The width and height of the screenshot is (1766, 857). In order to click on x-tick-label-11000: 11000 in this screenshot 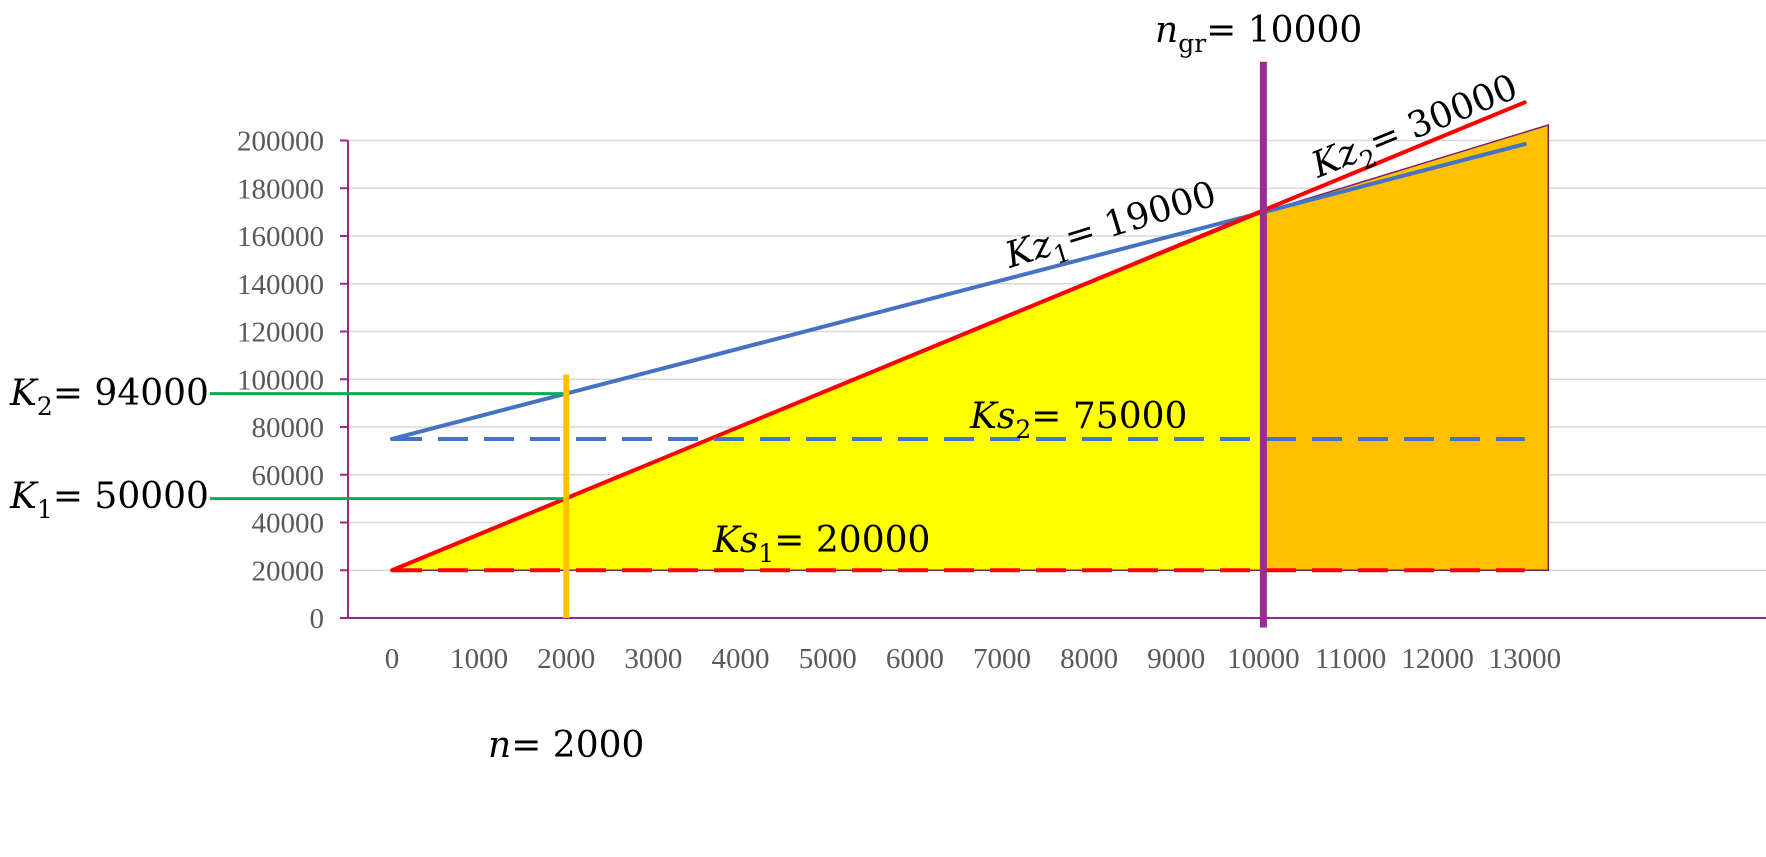, I will do `click(1350, 659)`.